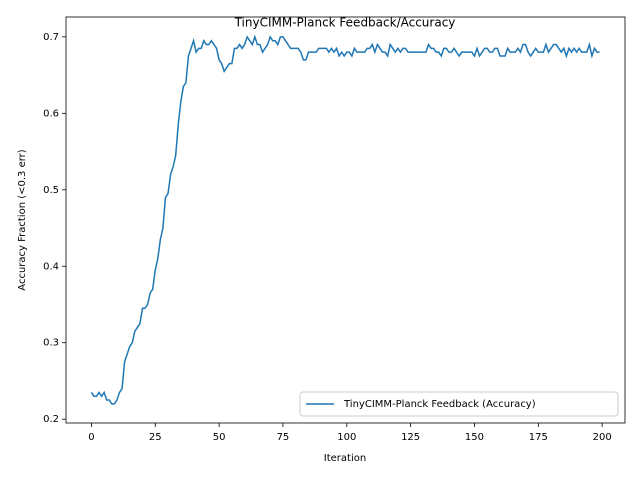 Image resolution: width=640 pixels, height=484 pixels. I want to click on y-tick-label: 0.2, so click(51, 419).